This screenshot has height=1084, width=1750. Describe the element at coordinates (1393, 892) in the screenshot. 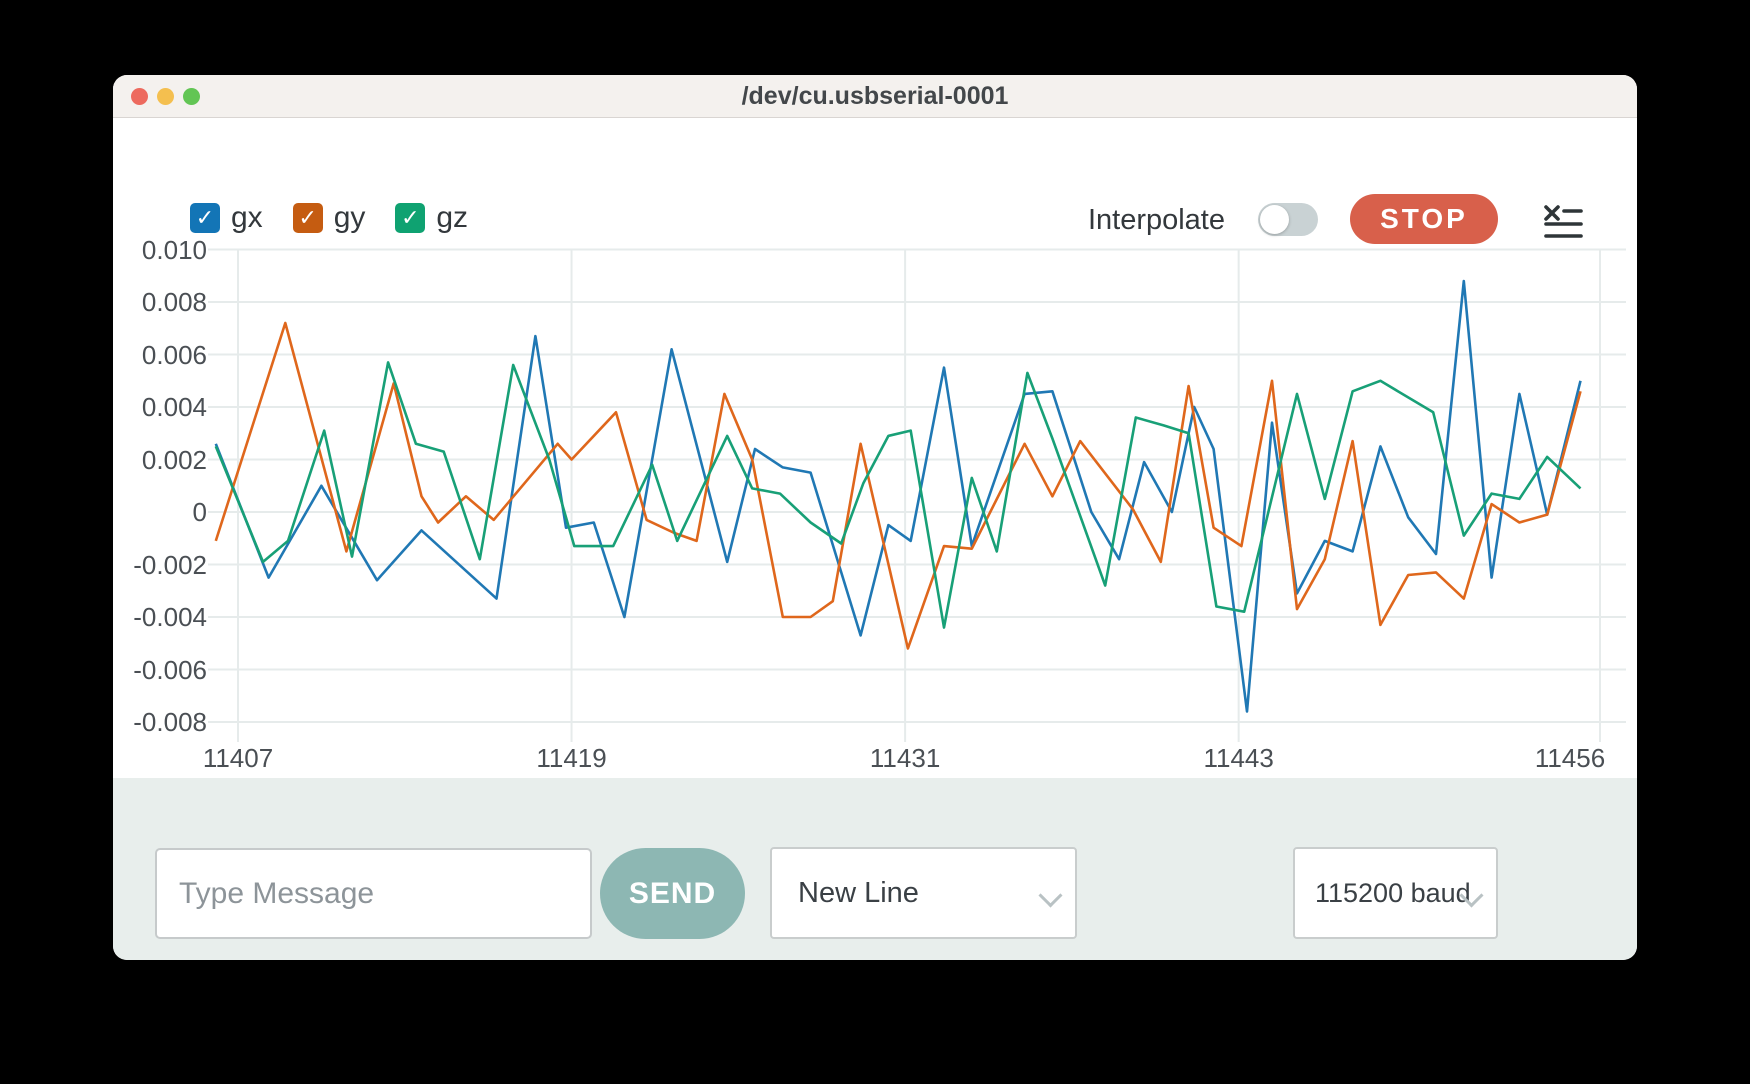

I see `baud-rate-value: 115200 baud` at that location.